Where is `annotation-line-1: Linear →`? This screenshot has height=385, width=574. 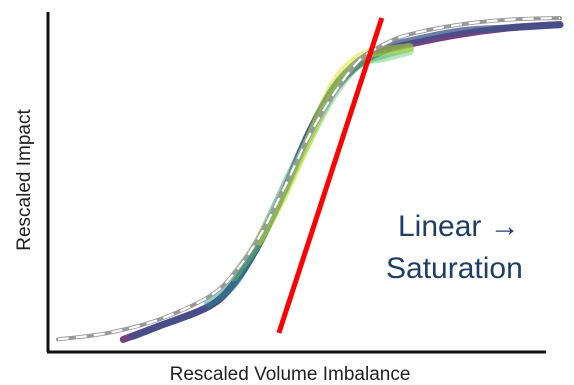 annotation-line-1: Linear → is located at coordinates (459, 226).